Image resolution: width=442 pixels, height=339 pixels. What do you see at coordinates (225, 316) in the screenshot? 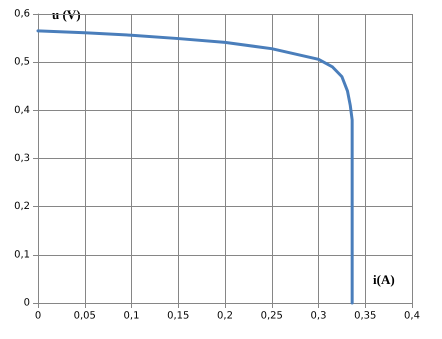
I see `x-tick-label: 0,2` at bounding box center [225, 316].